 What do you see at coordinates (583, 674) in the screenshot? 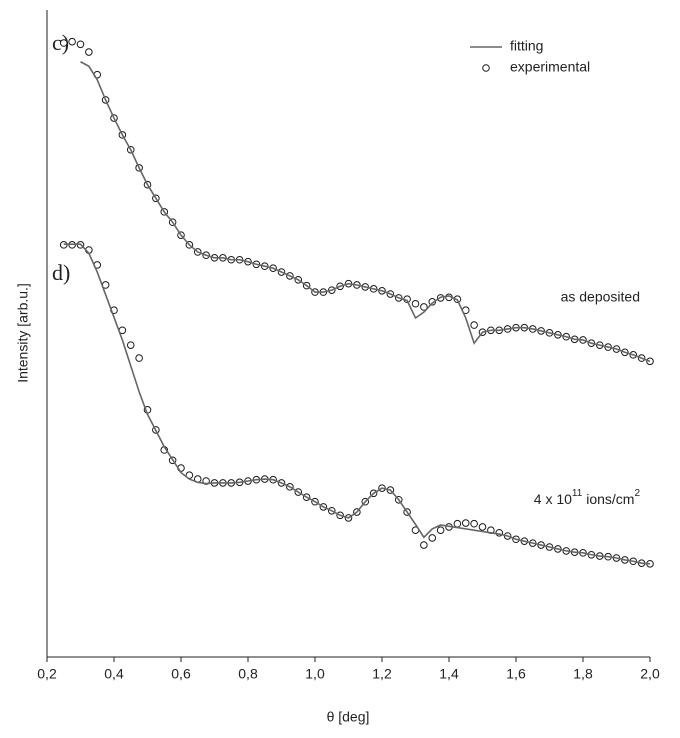
I see `x-tick-label: 1,8` at bounding box center [583, 674].